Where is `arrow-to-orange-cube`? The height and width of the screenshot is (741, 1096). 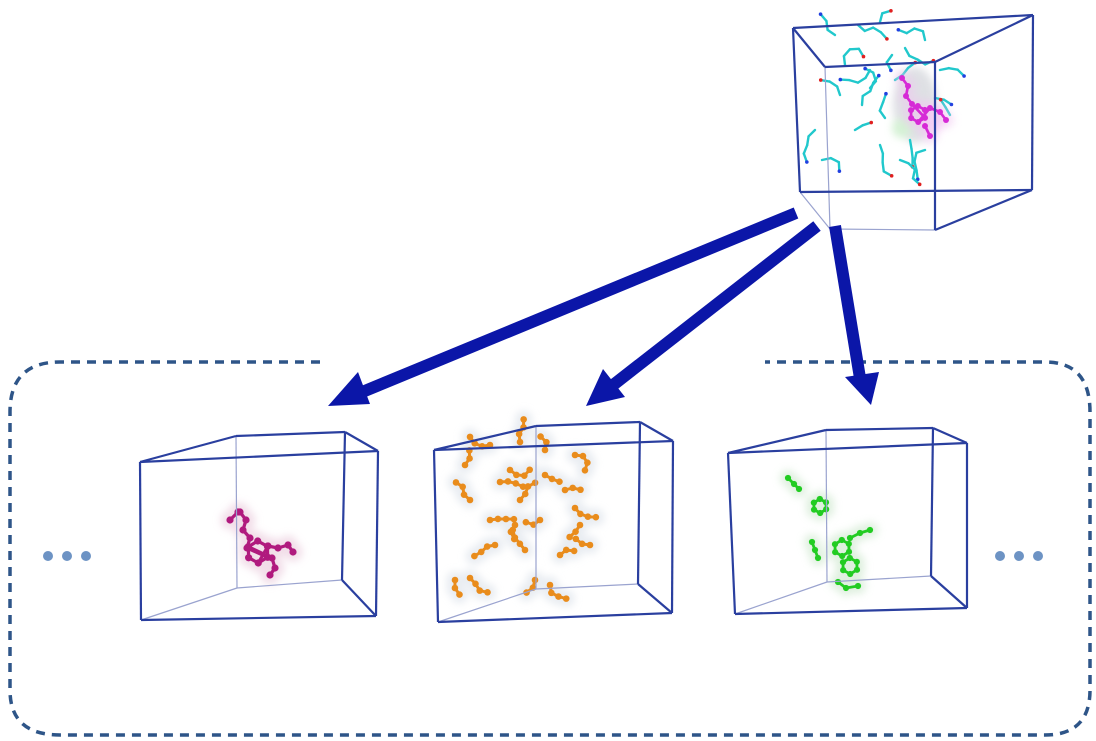 arrow-to-orange-cube is located at coordinates (703, 313).